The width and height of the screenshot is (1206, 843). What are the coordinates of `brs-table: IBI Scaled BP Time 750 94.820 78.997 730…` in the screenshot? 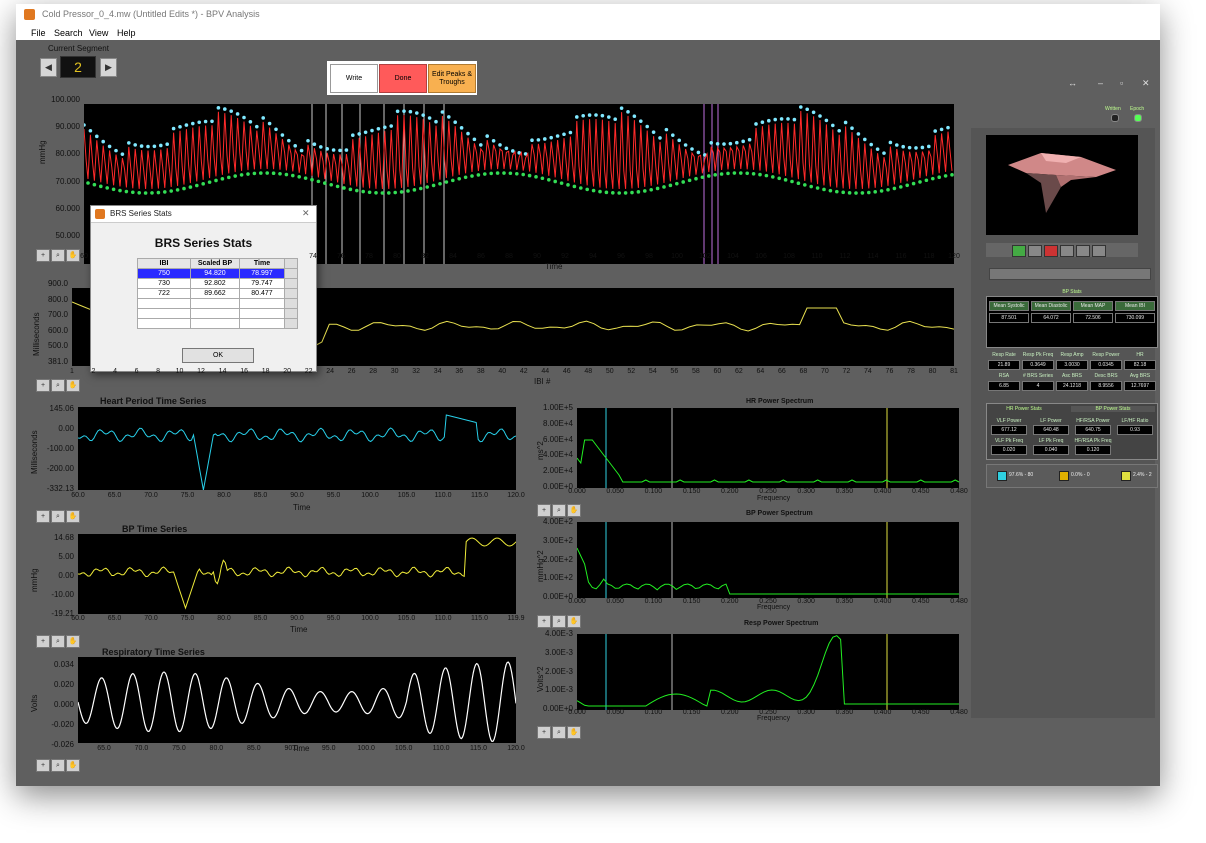 It's located at (217, 293).